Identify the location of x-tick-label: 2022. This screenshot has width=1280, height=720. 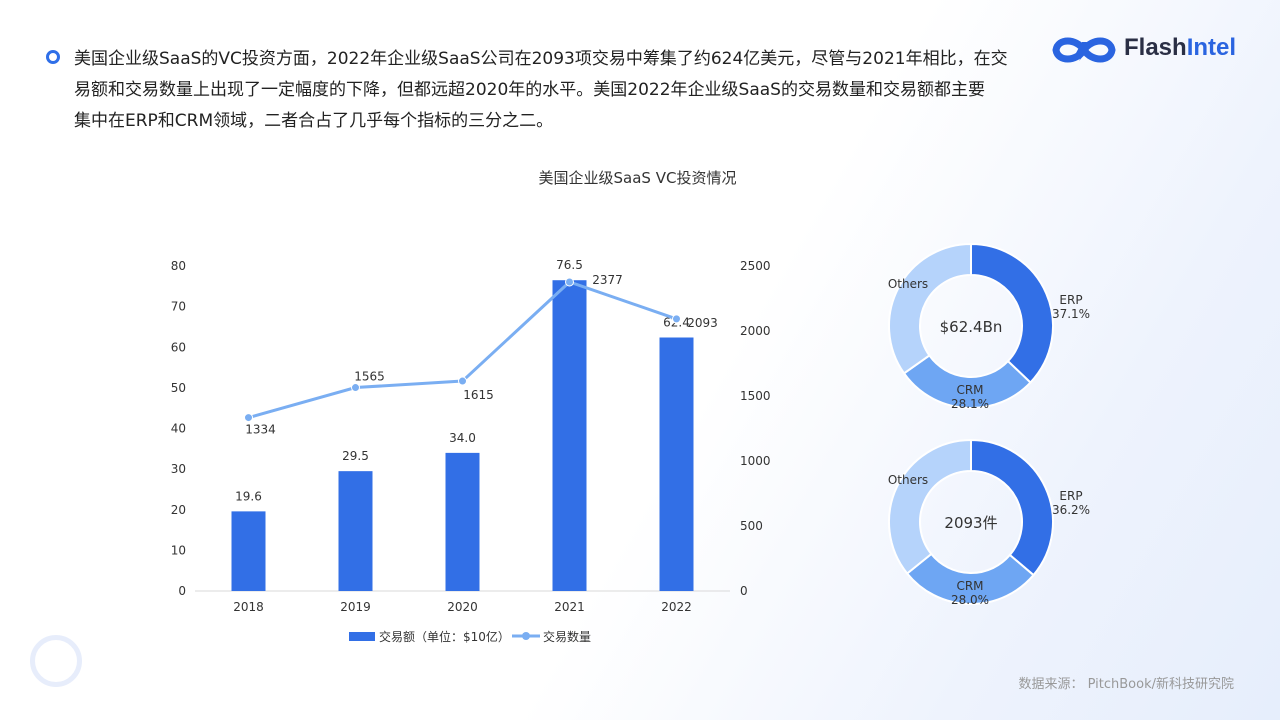
(676, 607).